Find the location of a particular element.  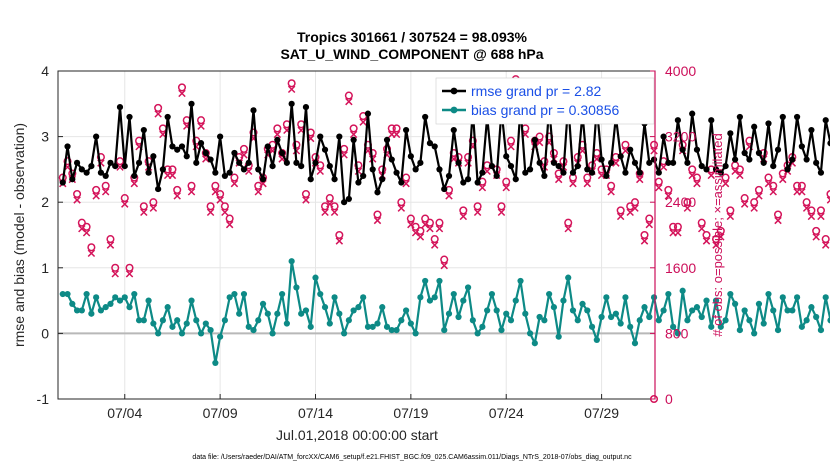

y2-tick-label-3: 2400 is located at coordinates (680, 202).